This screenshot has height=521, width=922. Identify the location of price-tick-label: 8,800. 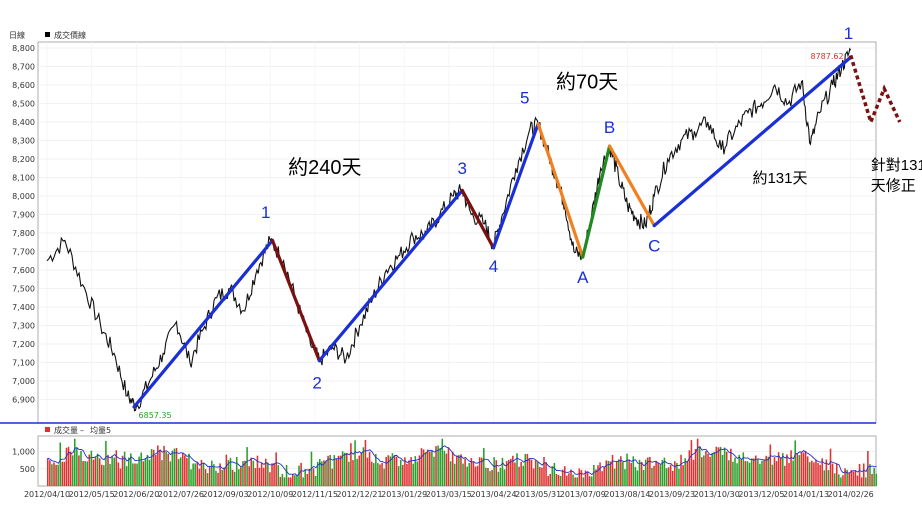
(23, 48).